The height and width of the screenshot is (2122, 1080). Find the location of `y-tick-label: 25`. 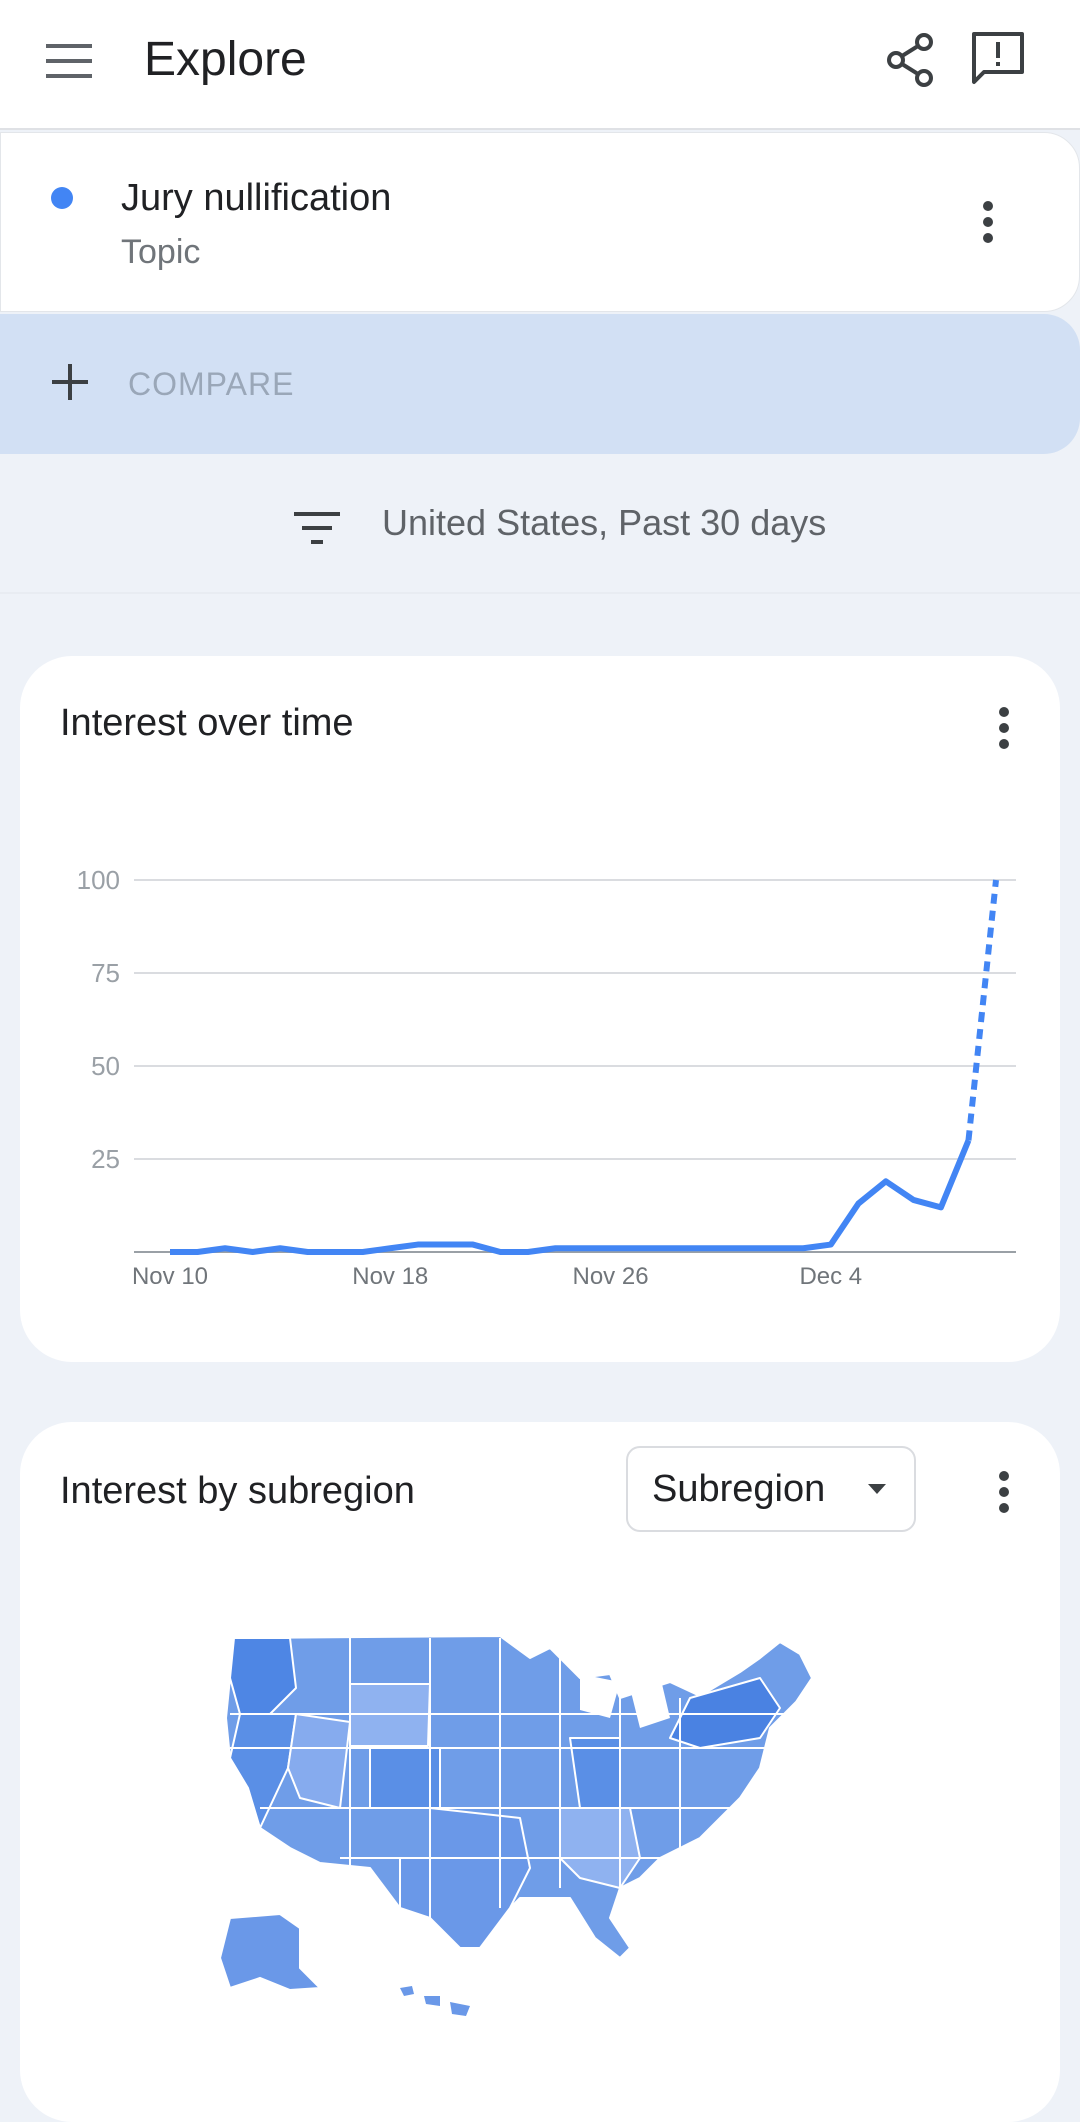

y-tick-label: 25 is located at coordinates (105, 1159).